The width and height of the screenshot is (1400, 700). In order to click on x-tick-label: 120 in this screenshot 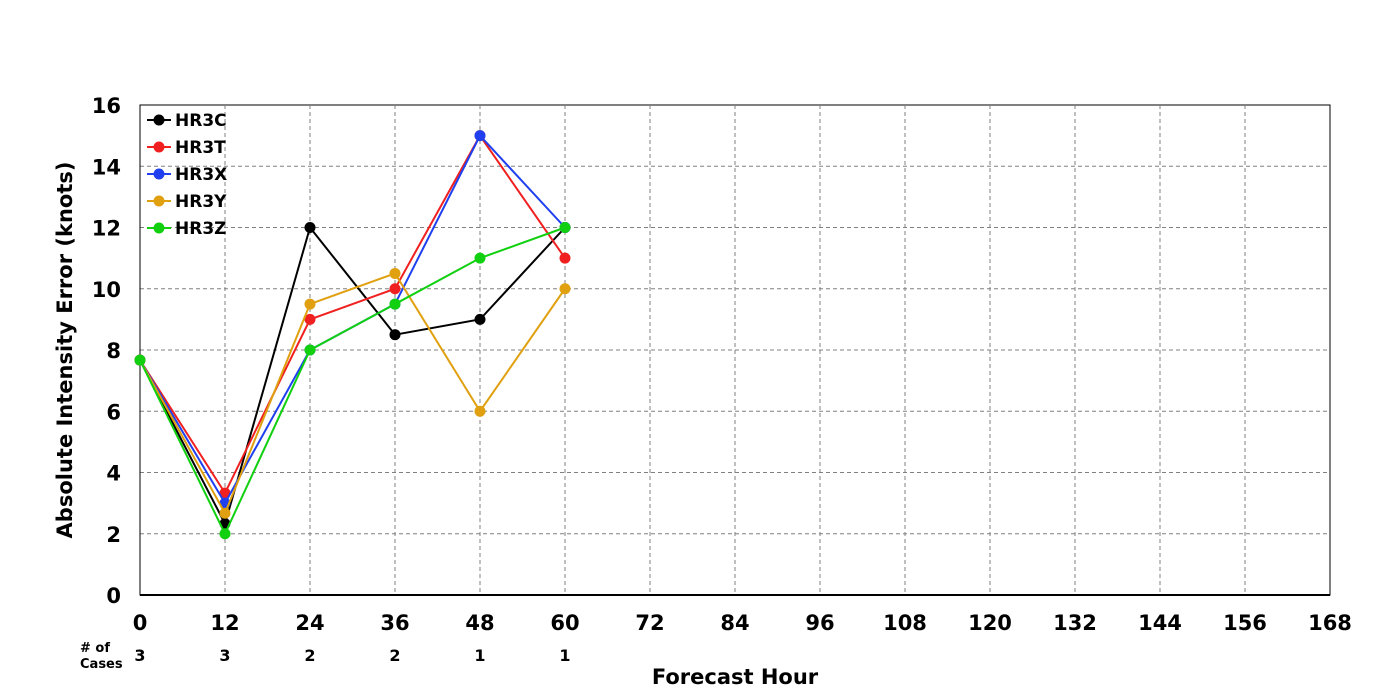, I will do `click(990, 623)`.